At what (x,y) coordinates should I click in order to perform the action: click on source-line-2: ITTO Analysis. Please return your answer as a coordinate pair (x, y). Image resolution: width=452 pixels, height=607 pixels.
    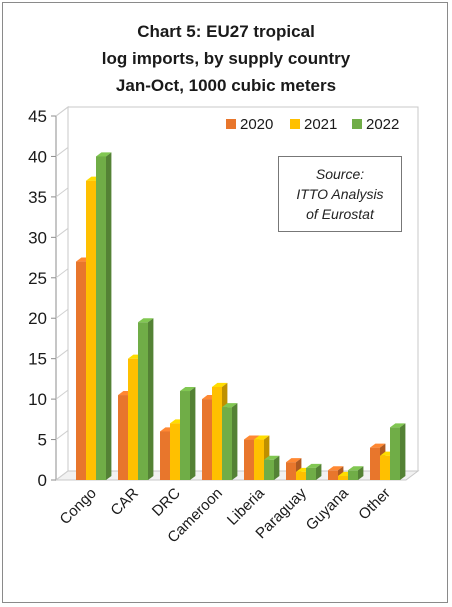
    Looking at the image, I should click on (340, 194).